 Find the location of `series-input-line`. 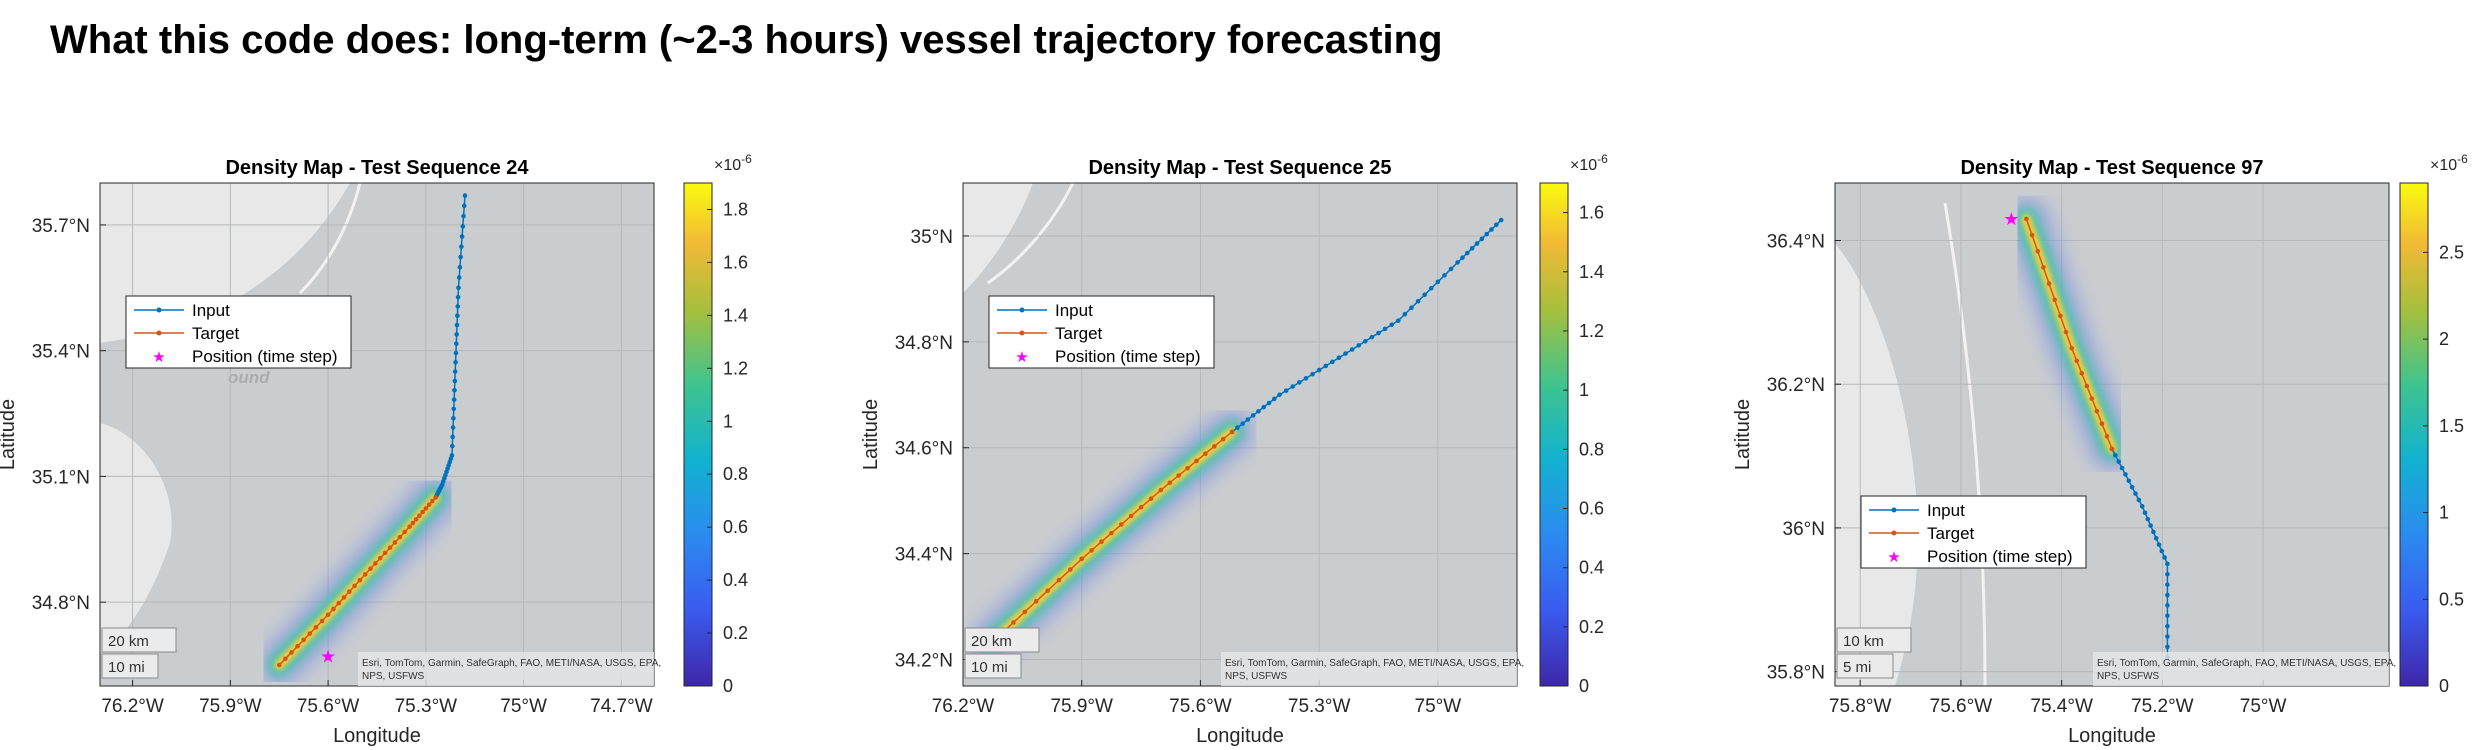

series-input-line is located at coordinates (1366, 326).